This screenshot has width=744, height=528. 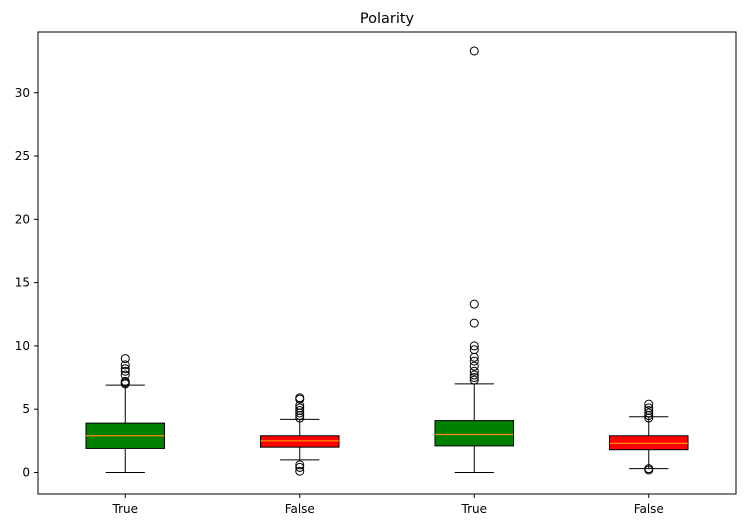 What do you see at coordinates (22, 93) in the screenshot?
I see `y-tick-label: 30` at bounding box center [22, 93].